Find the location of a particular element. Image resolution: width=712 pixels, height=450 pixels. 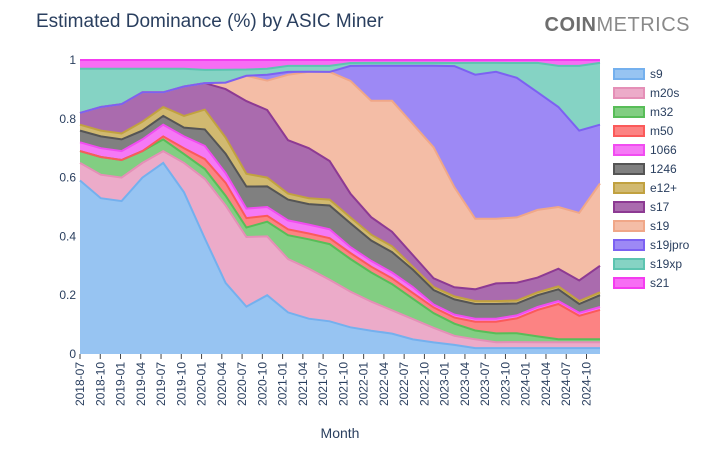

x-tick-label: 2020-01 is located at coordinates (202, 384).